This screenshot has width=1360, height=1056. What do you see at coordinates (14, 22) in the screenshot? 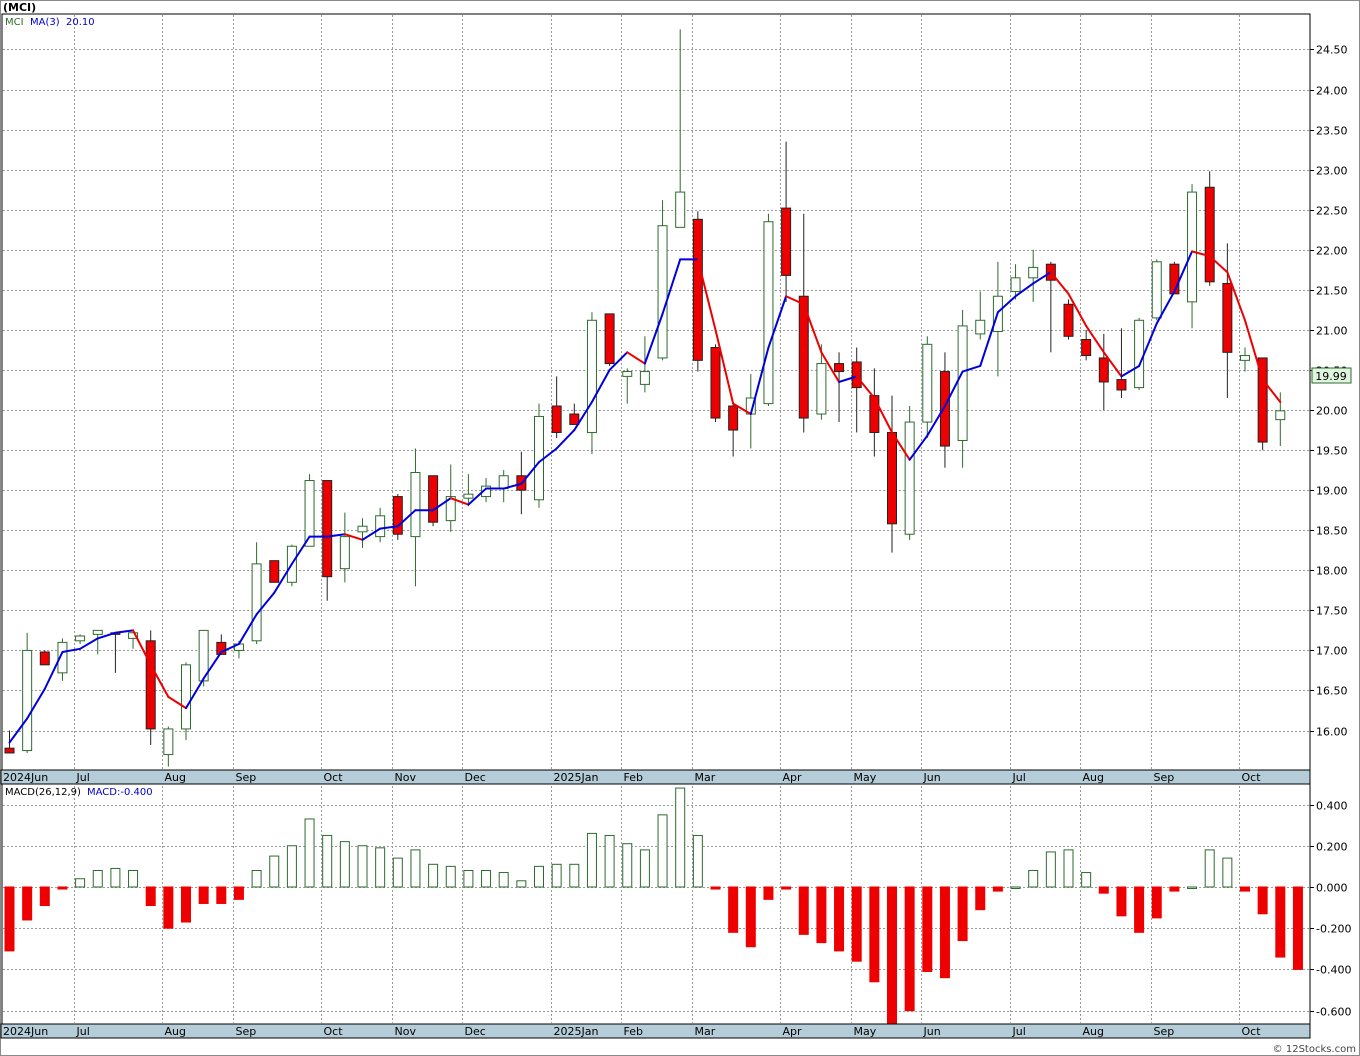
I see `legend-symbol: MCI` at bounding box center [14, 22].